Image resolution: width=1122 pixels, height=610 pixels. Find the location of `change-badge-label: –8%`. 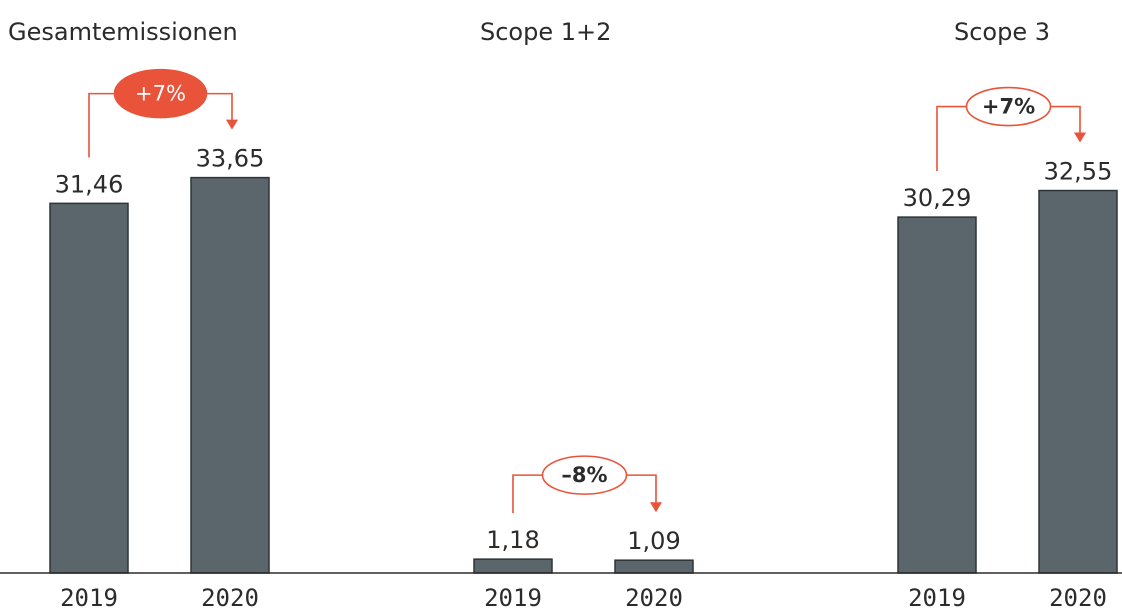

change-badge-label: –8% is located at coordinates (584, 475).